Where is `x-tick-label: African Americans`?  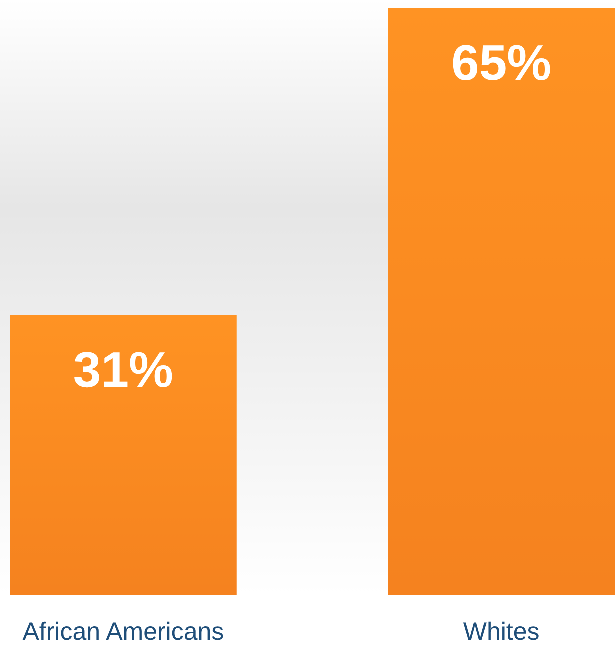 x-tick-label: African Americans is located at coordinates (123, 632).